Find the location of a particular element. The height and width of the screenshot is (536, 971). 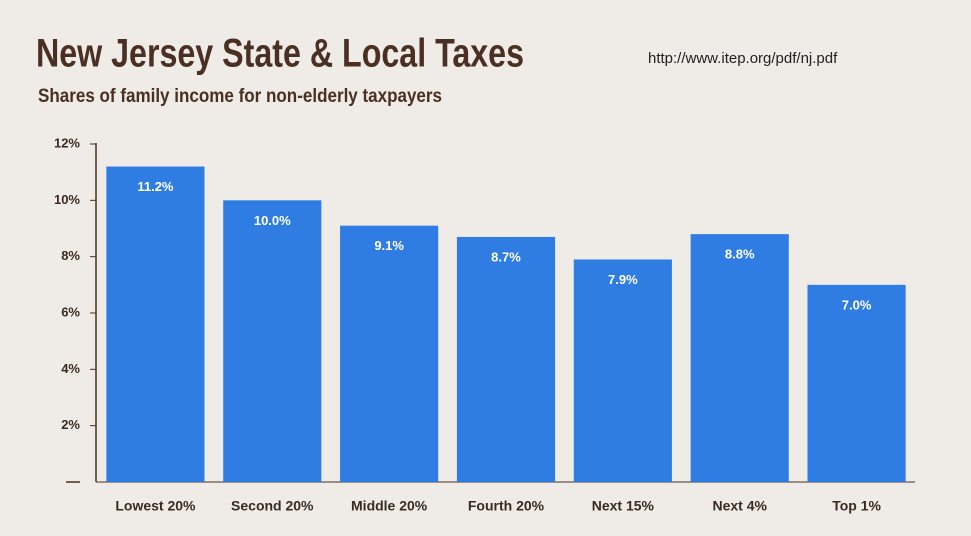

value-label: 8.8% is located at coordinates (740, 254).